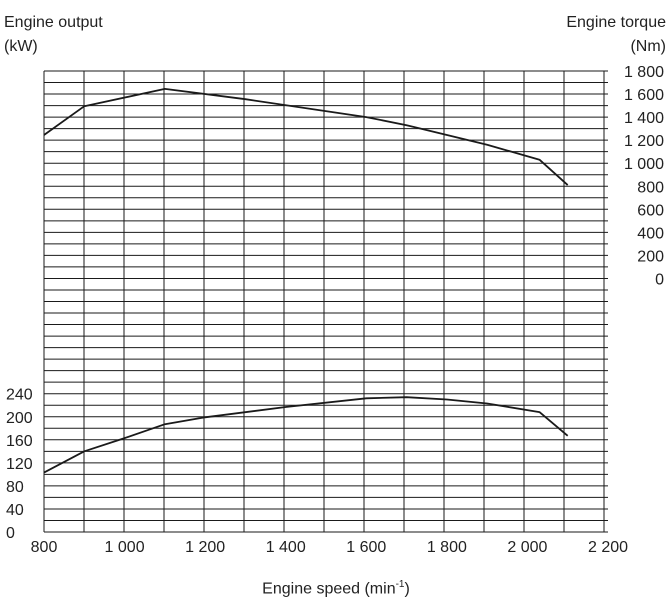  Describe the element at coordinates (644, 72) in the screenshot. I see `right-tick-label: 1 800` at that location.